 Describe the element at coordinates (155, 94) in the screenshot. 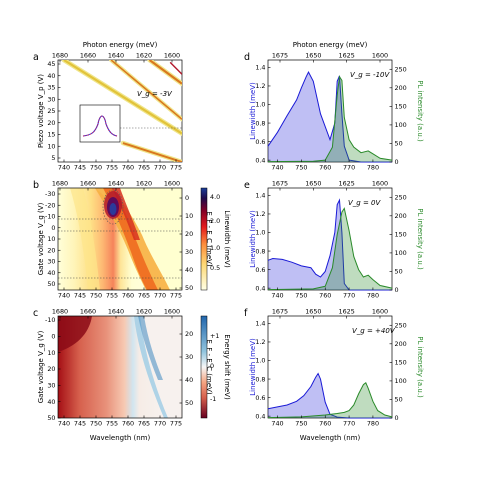

I see `panel-a-annotation: V_g = -3V` at that location.